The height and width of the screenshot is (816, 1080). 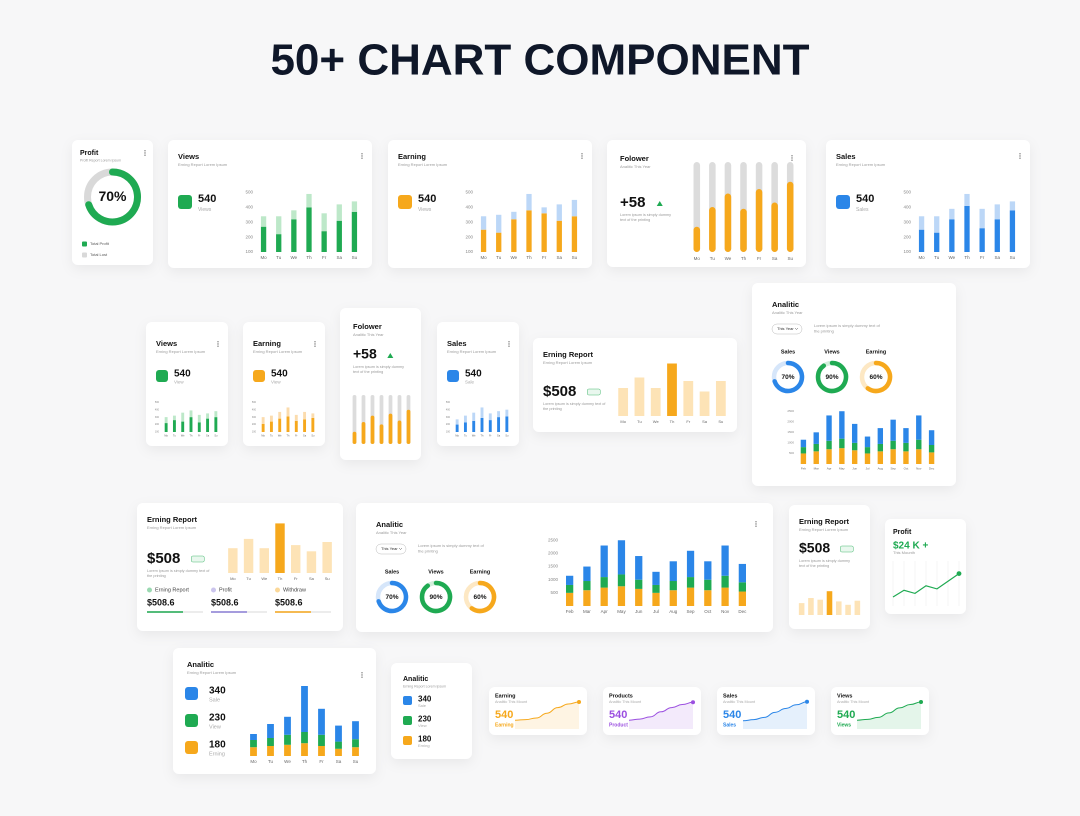 I want to click on card-subtitle: Erning Report Lorem Ipsum, so click(x=203, y=164).